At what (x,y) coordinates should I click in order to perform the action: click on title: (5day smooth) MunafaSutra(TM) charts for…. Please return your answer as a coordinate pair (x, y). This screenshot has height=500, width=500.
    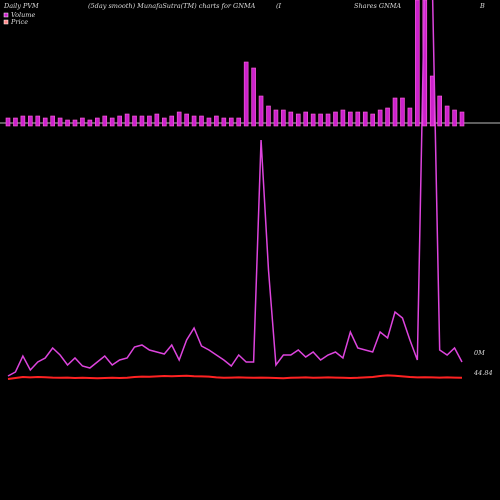
    Looking at the image, I should click on (172, 6).